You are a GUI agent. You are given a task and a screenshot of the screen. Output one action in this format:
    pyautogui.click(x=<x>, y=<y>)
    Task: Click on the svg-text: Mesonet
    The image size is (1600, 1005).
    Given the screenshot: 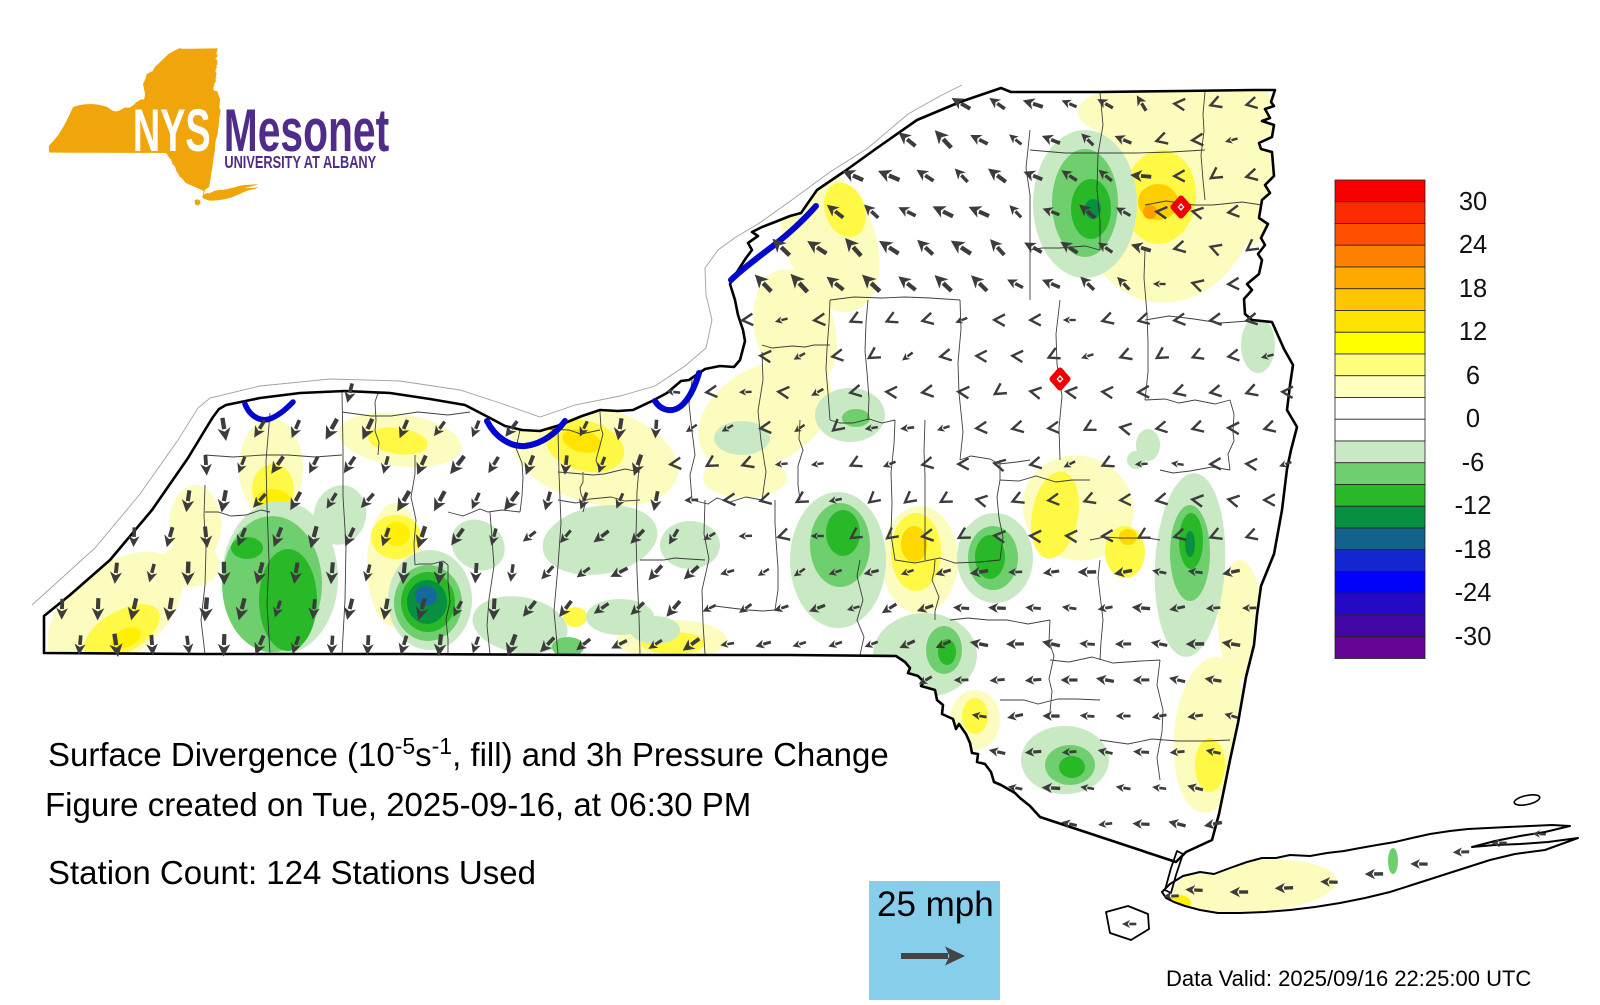 What is the action you would take?
    pyautogui.click(x=306, y=130)
    